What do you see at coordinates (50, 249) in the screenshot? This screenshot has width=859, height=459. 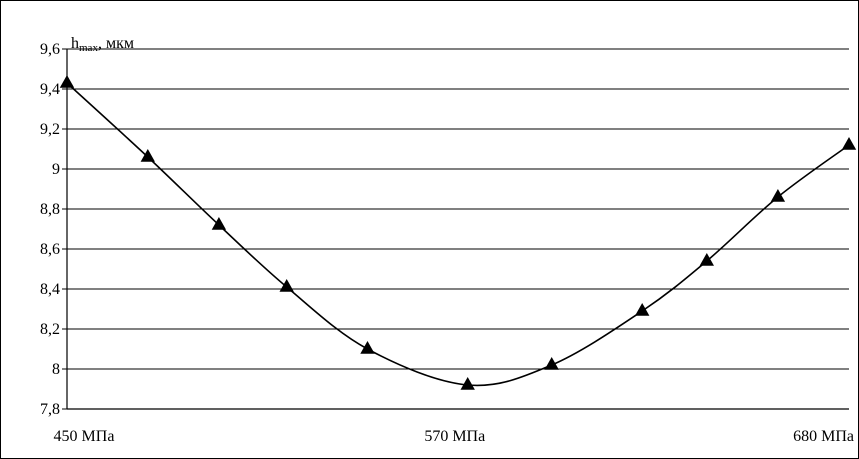 I see `y-tick-label-4: 8,6` at bounding box center [50, 249].